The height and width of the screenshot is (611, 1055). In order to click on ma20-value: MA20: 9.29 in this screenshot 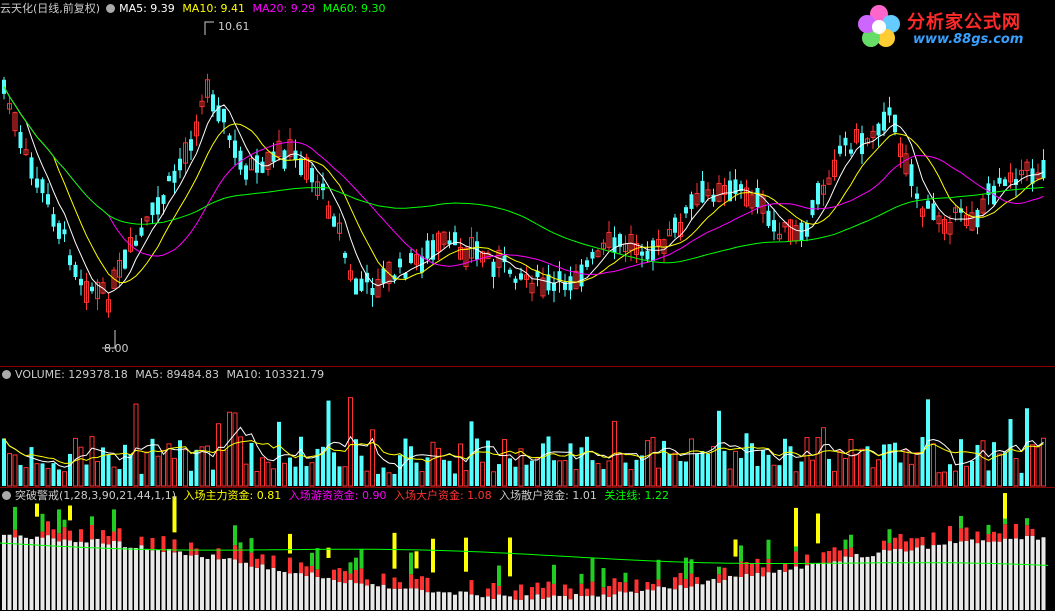, I will do `click(284, 8)`.